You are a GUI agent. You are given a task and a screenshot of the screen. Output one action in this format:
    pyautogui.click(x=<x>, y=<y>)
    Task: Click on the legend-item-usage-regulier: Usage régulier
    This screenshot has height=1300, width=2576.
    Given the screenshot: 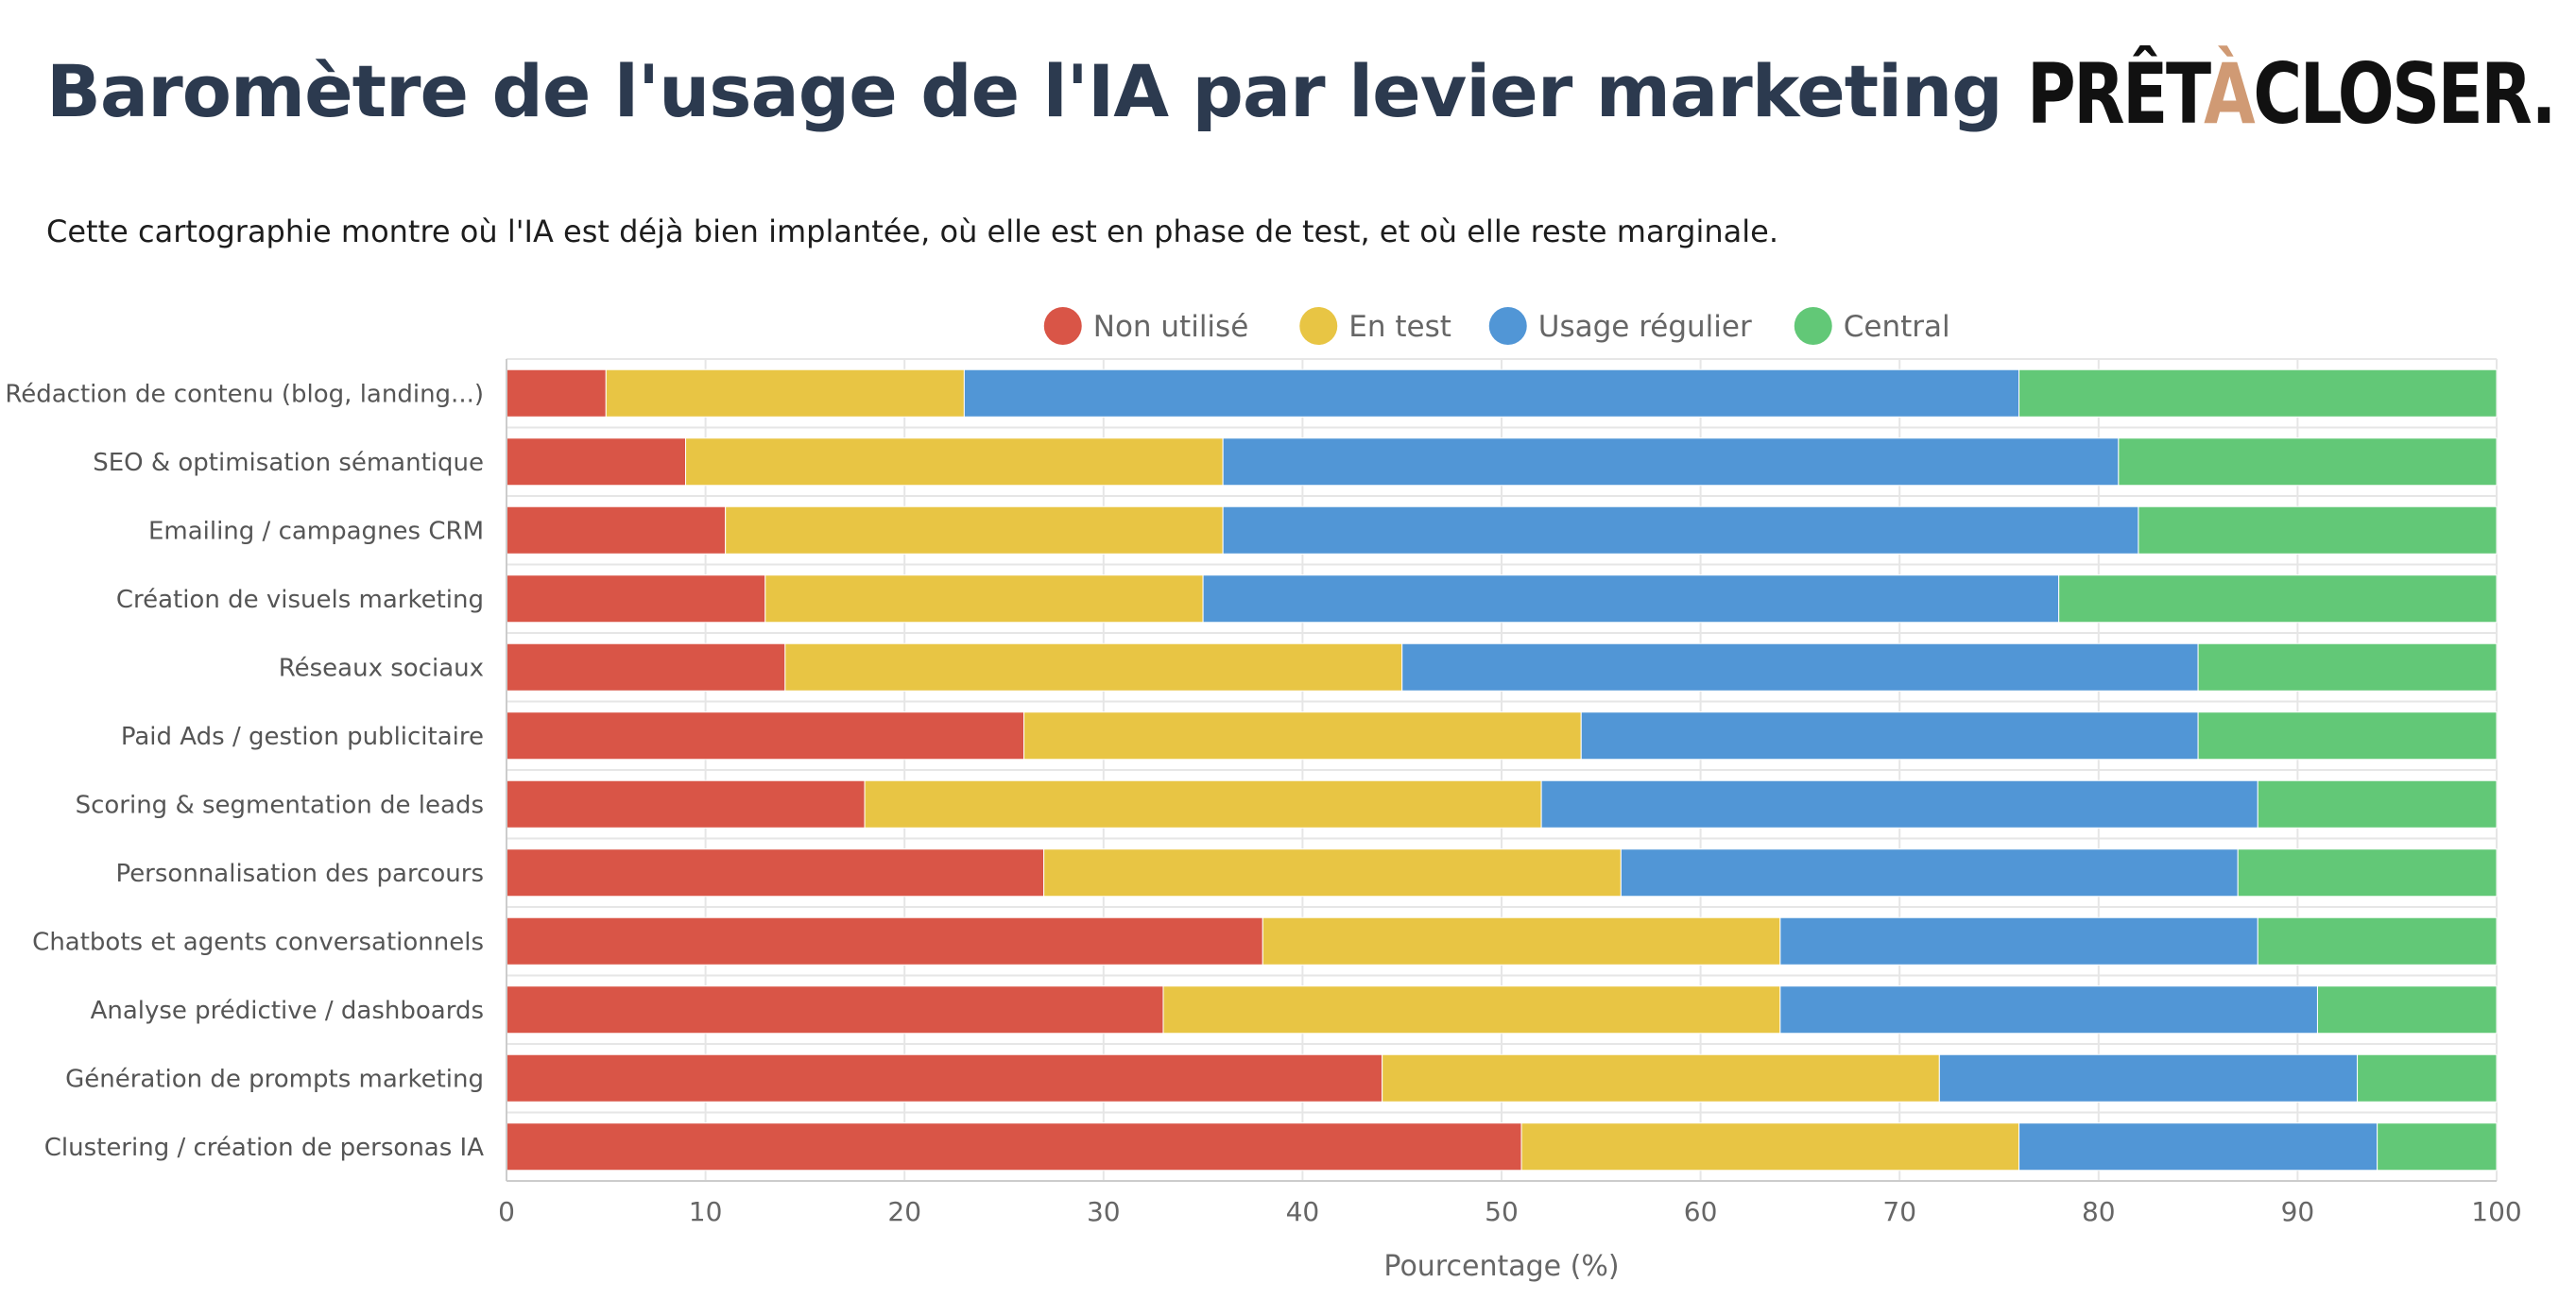 What is the action you would take?
    pyautogui.click(x=1620, y=326)
    